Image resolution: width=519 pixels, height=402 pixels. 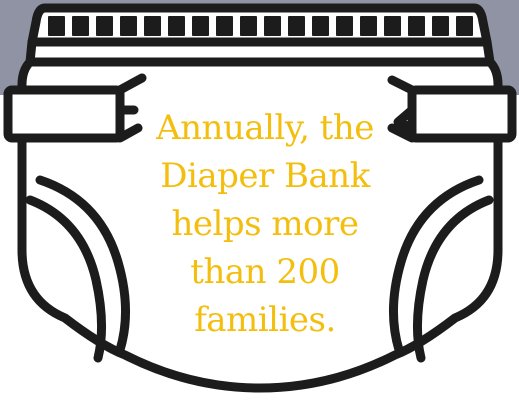 I want to click on message-line-1: Annually, the, so click(x=265, y=128).